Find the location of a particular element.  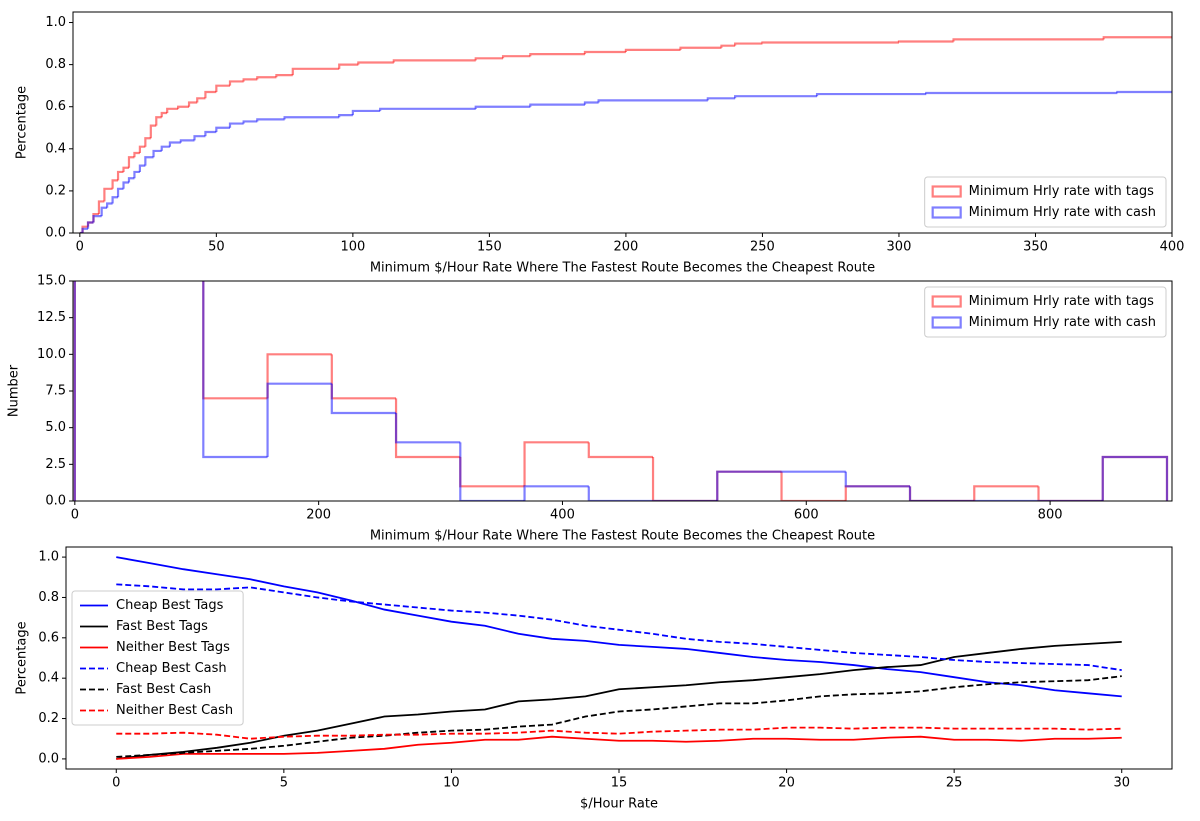

x-tick-label: 20 is located at coordinates (786, 783).